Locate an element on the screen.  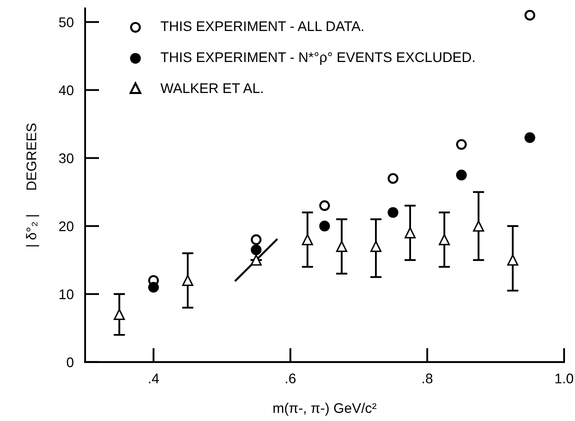
y-tick-label: 10 is located at coordinates (67, 294).